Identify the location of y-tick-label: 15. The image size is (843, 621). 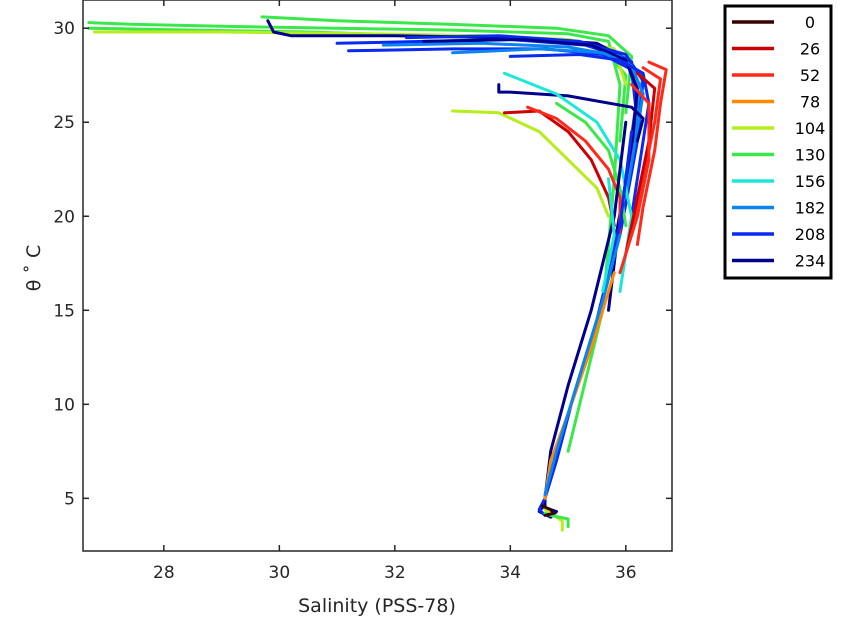
(64, 311).